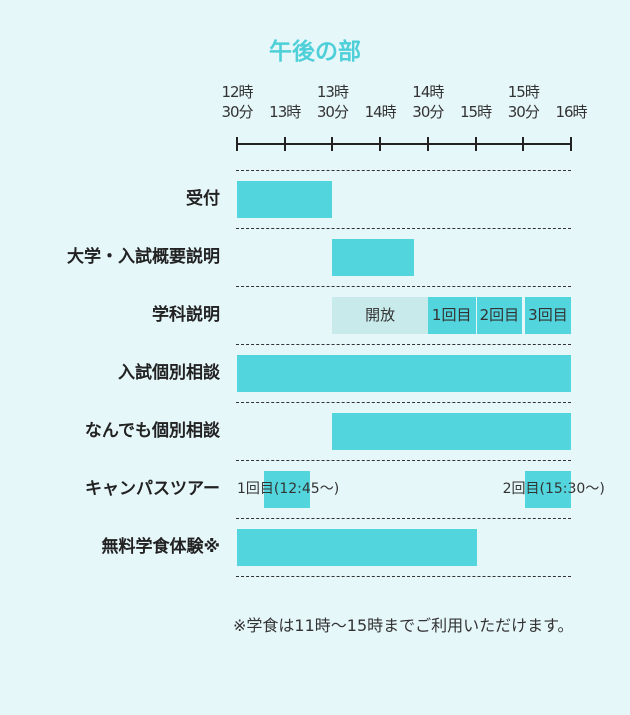 The width and height of the screenshot is (630, 715). Describe the element at coordinates (428, 102) in the screenshot. I see `tick-label: 14時 30分` at that location.